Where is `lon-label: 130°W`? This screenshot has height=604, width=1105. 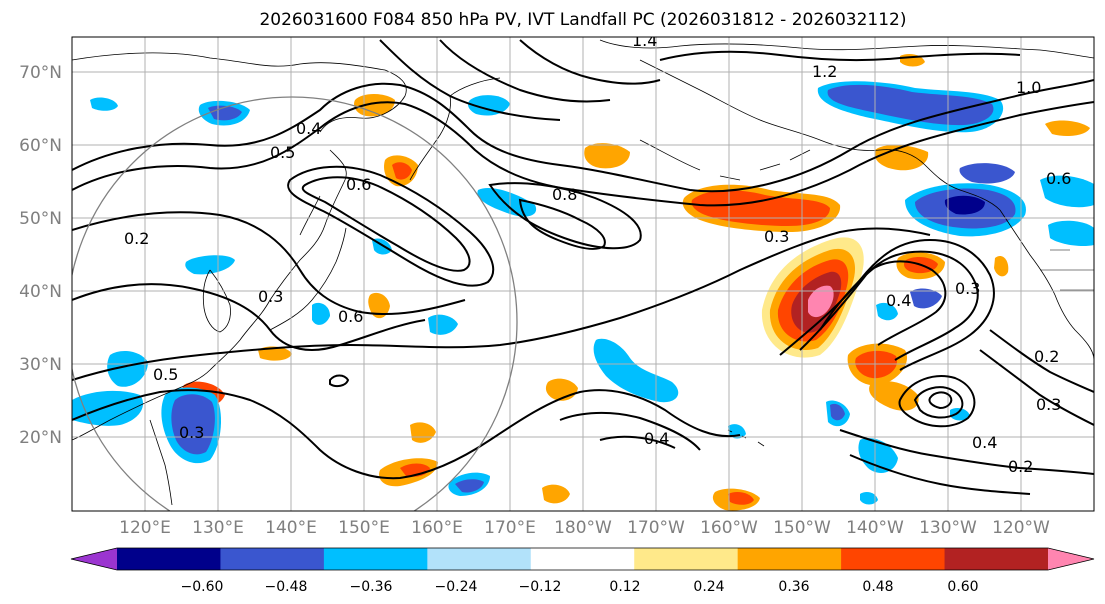
lon-label: 130°W is located at coordinates (948, 528).